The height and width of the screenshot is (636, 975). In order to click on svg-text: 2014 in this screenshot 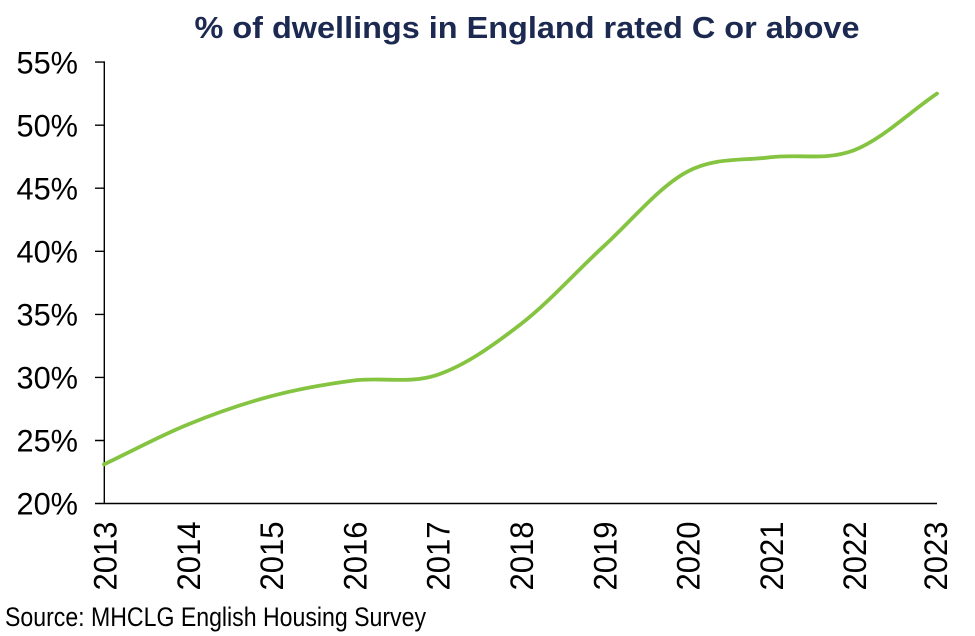, I will do `click(189, 556)`.